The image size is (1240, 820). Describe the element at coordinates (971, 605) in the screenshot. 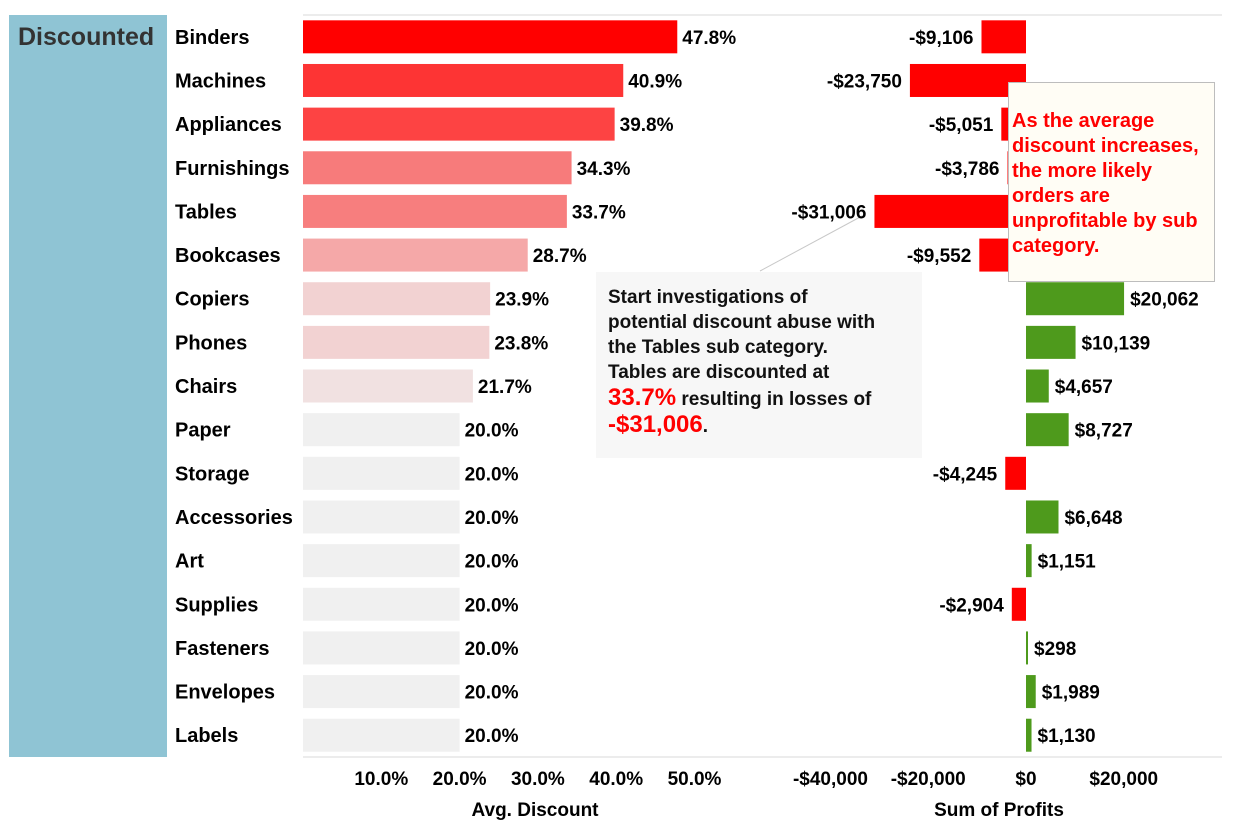

I see `profit-value-label: -$2,904` at that location.